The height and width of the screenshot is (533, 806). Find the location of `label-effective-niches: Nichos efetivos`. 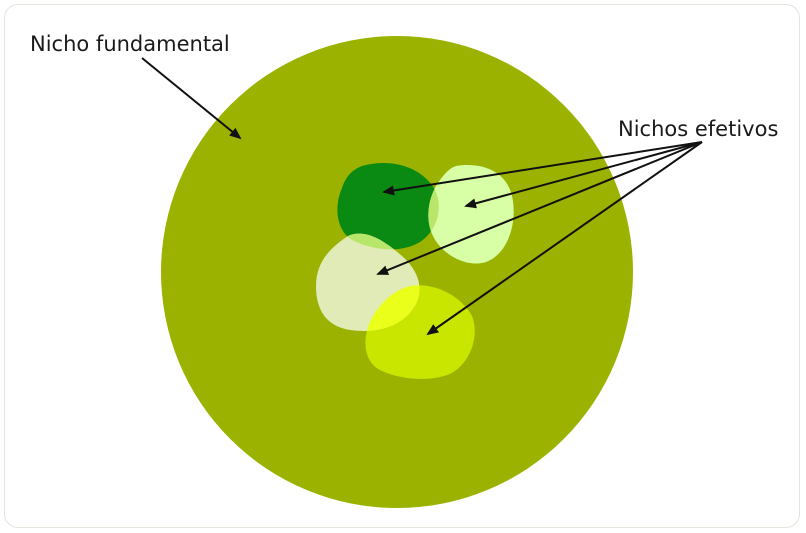

label-effective-niches: Nichos efetivos is located at coordinates (698, 129).